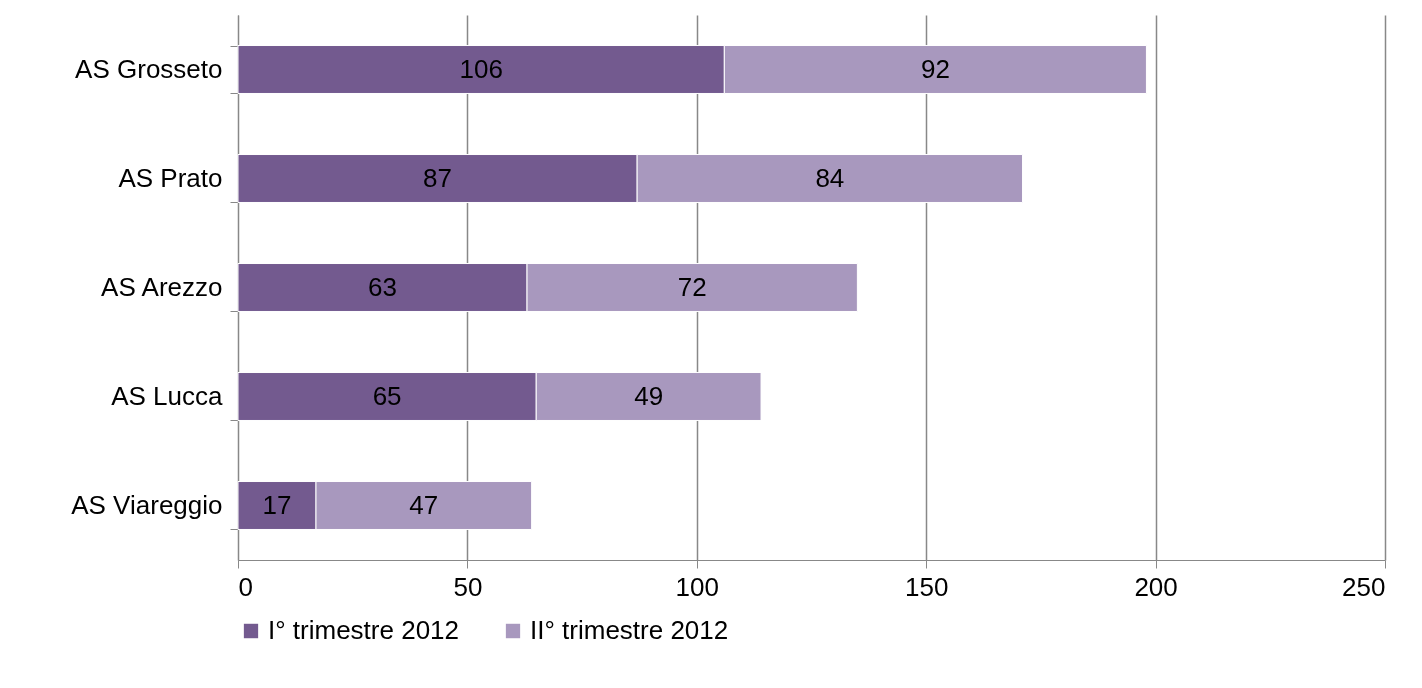 The image size is (1422, 688). Describe the element at coordinates (382, 286) in the screenshot. I see `data-label: 63` at that location.